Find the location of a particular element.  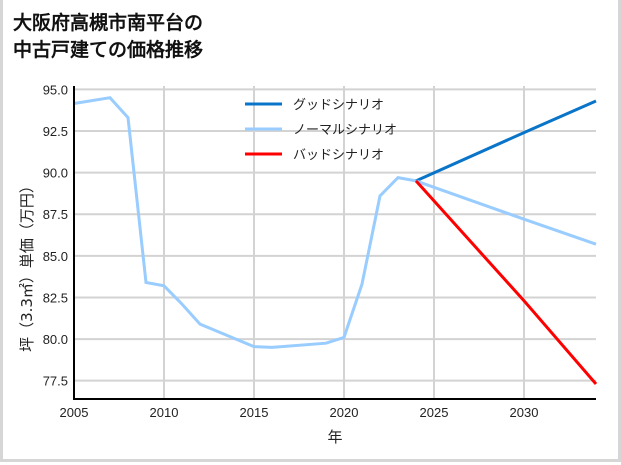

y-tick-label: 77.5 is located at coordinates (55, 381).